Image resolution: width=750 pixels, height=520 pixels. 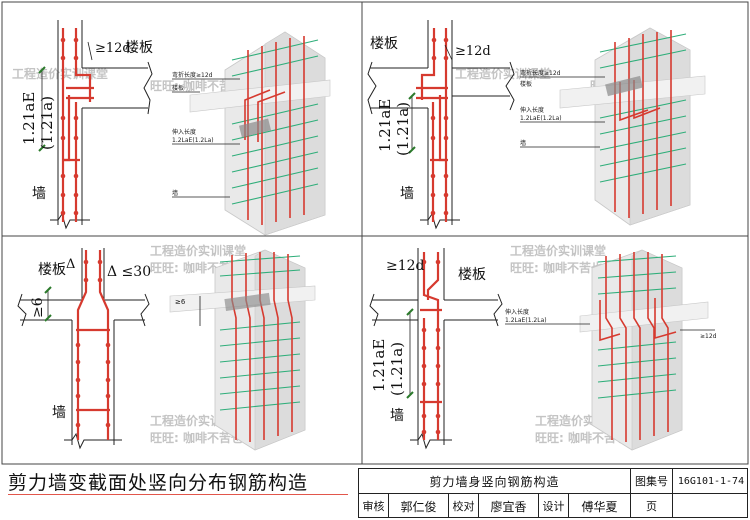 I want to click on review-signature: 郭仁俊, so click(x=419, y=506).